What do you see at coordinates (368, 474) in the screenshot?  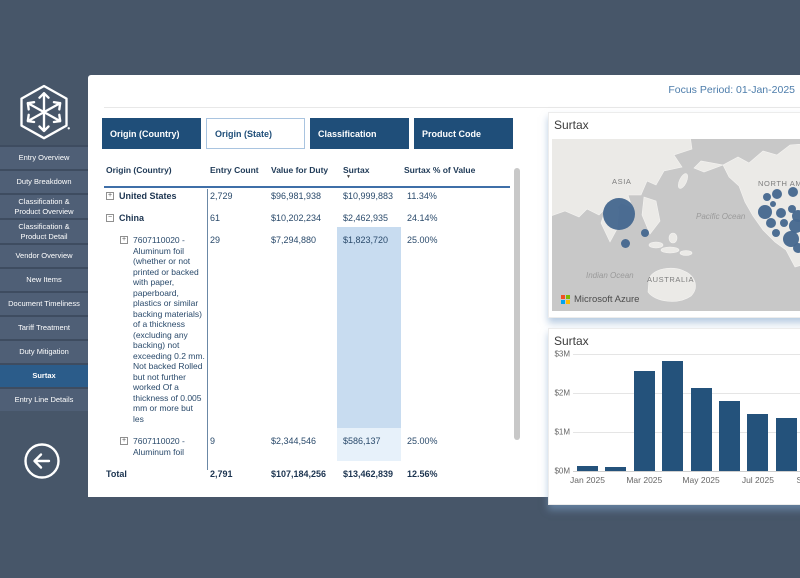 I see `cell-surtax: $13,462,839` at bounding box center [368, 474].